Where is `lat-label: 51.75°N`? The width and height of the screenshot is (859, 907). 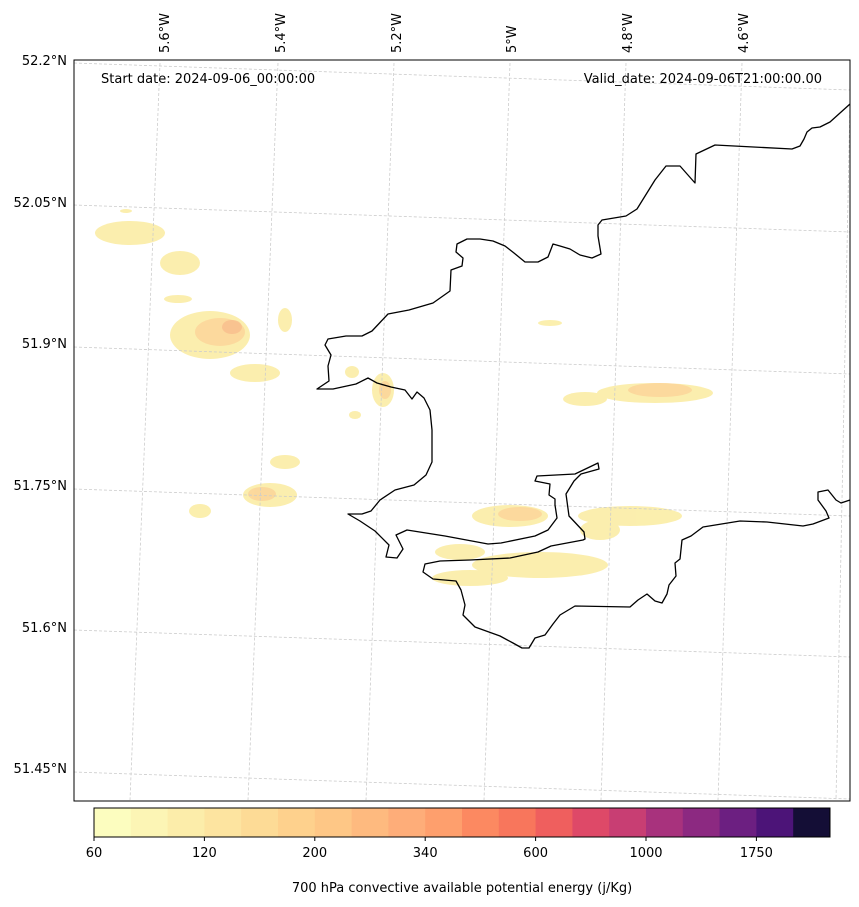
lat-label: 51.75°N is located at coordinates (40, 486).